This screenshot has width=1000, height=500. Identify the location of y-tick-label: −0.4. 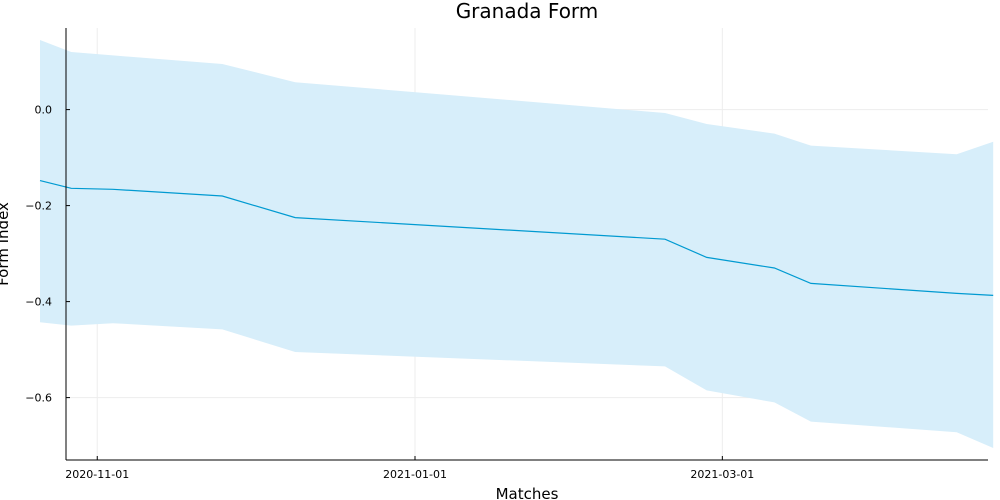
(38, 302).